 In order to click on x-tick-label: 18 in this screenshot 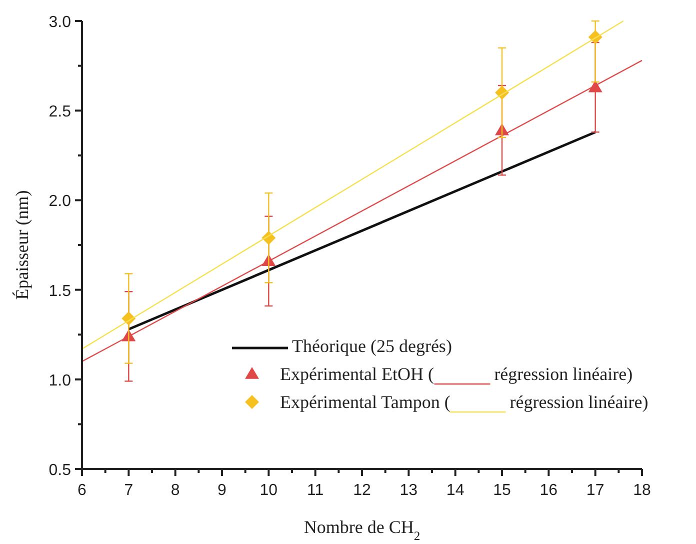, I will do `click(642, 490)`.